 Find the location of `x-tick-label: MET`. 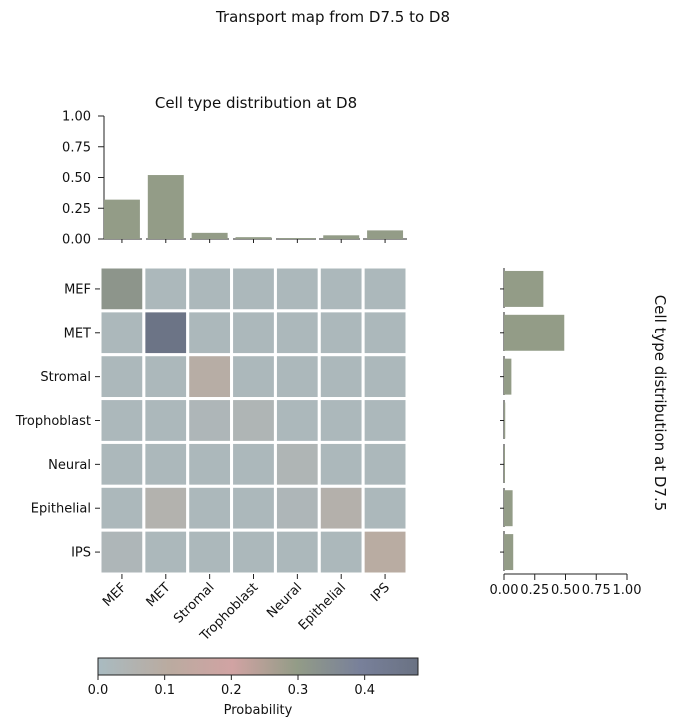

x-tick-label: MET is located at coordinates (159, 595).